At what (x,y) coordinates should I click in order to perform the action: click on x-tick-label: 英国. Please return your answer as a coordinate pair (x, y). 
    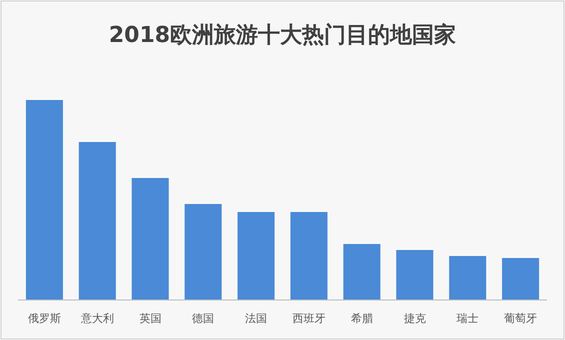
    Looking at the image, I should click on (150, 318).